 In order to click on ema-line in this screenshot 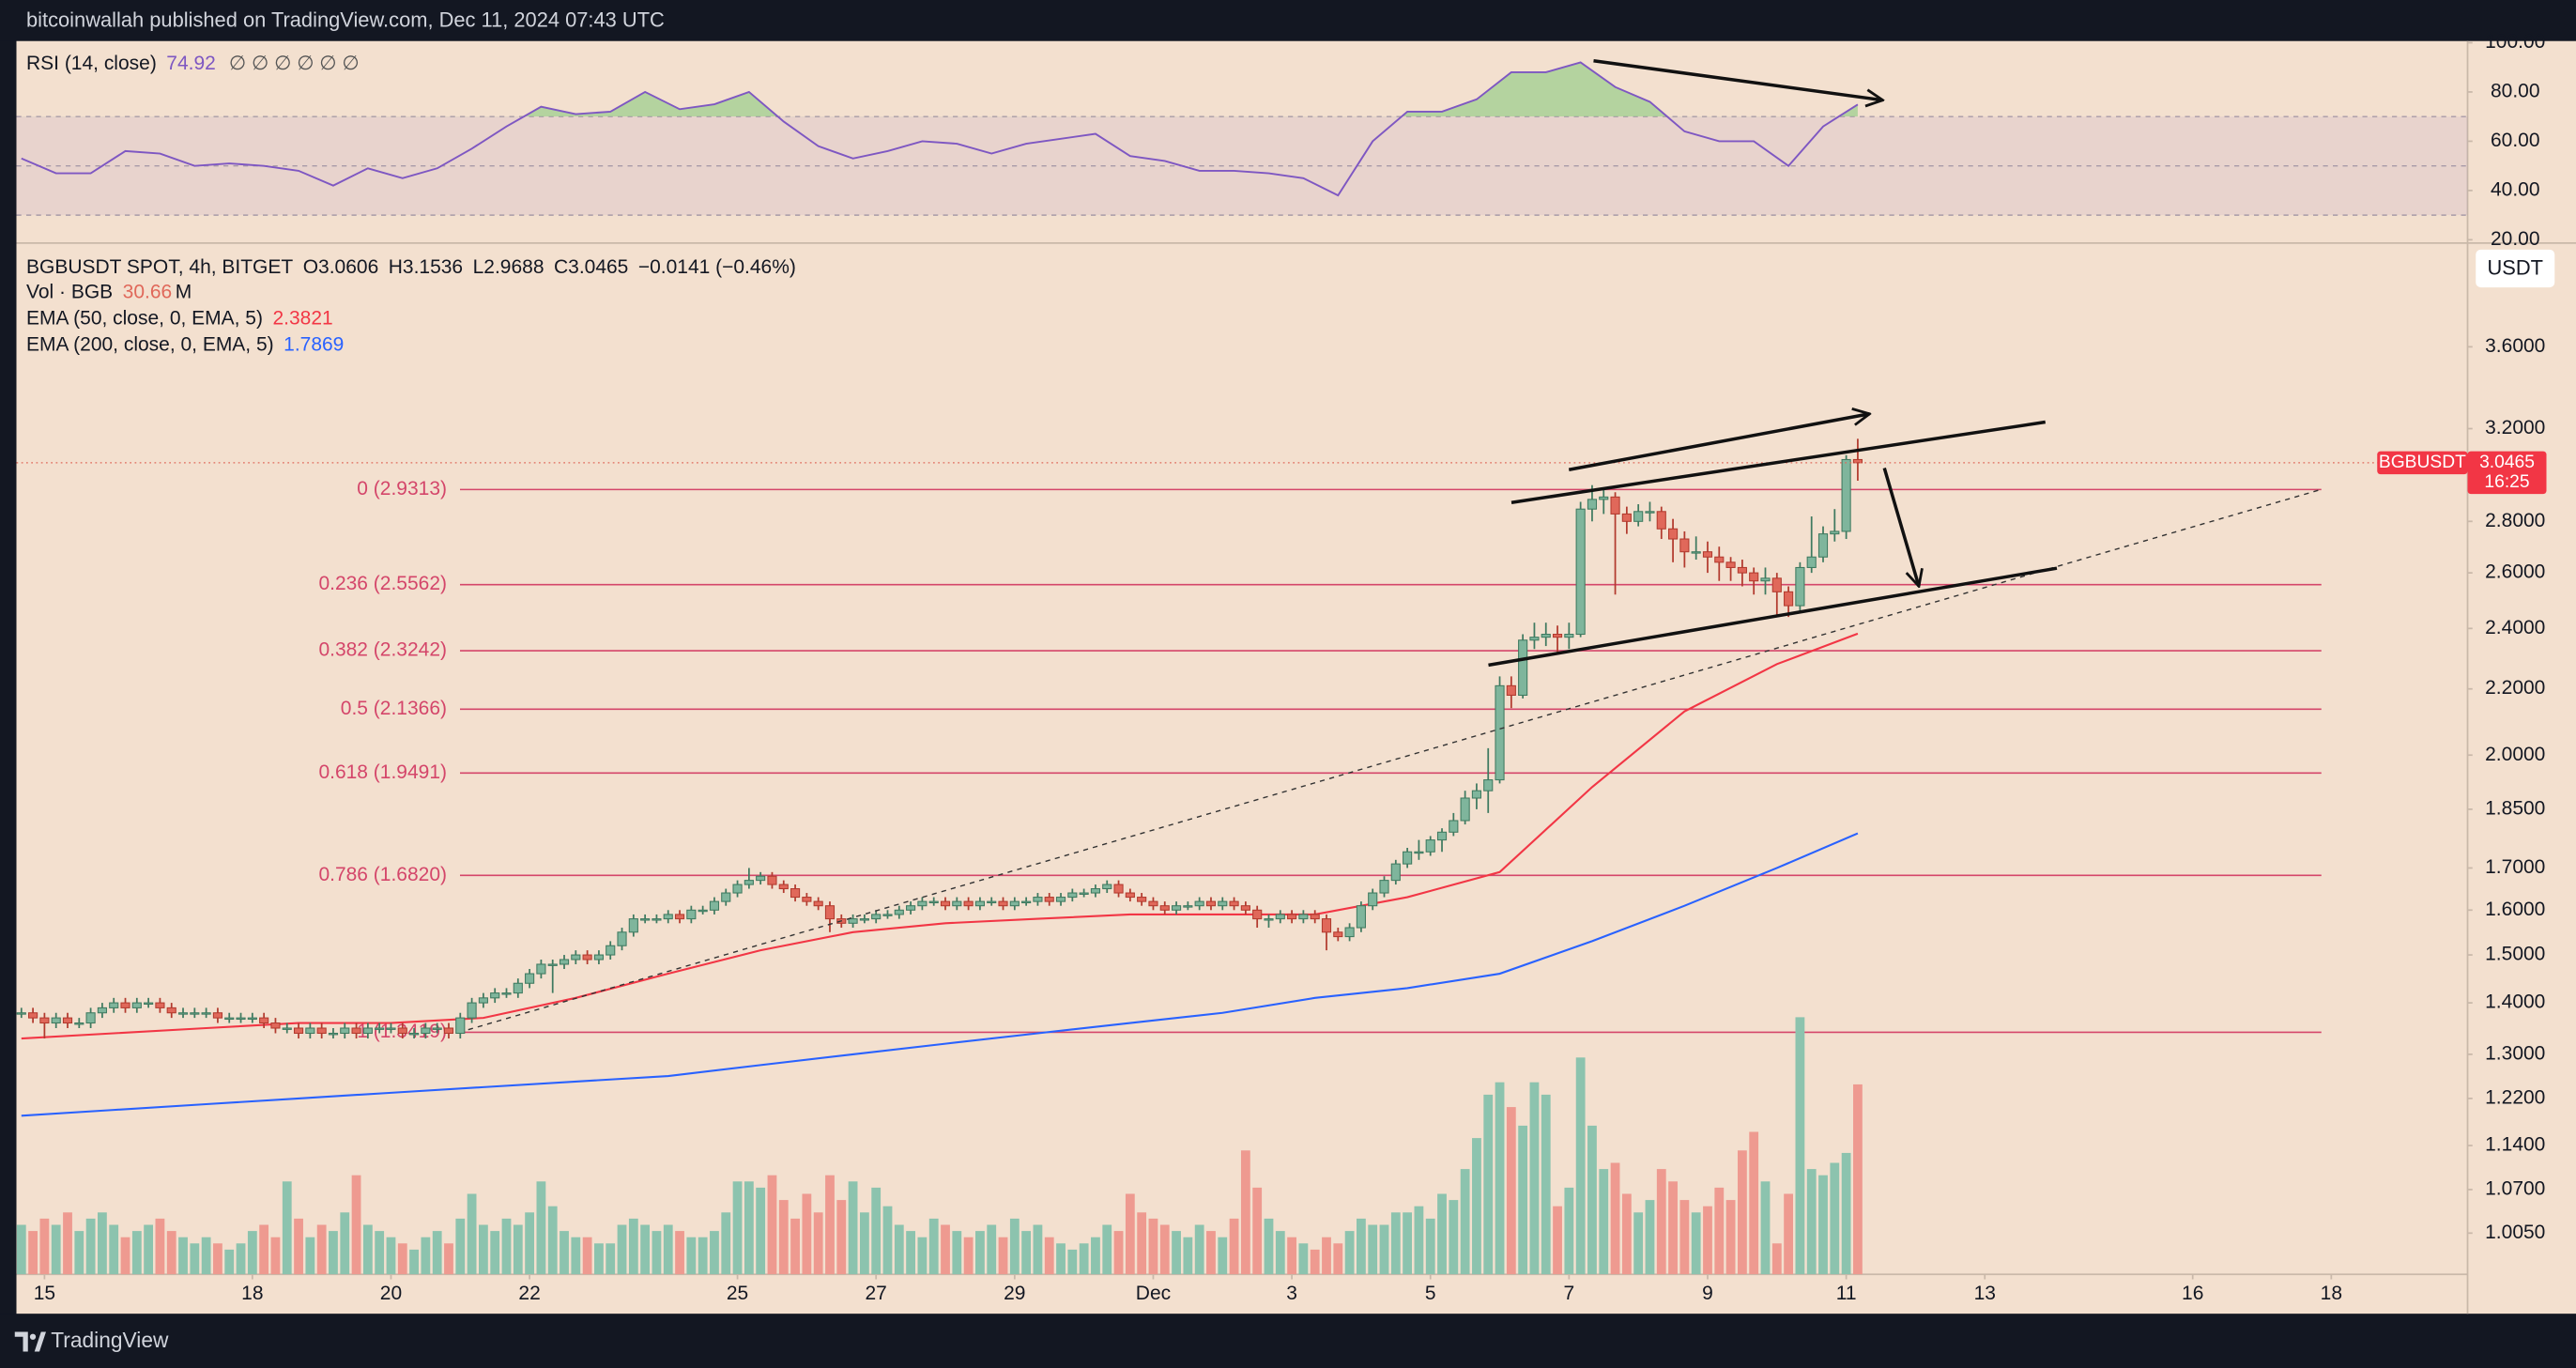, I will do `click(940, 975)`.